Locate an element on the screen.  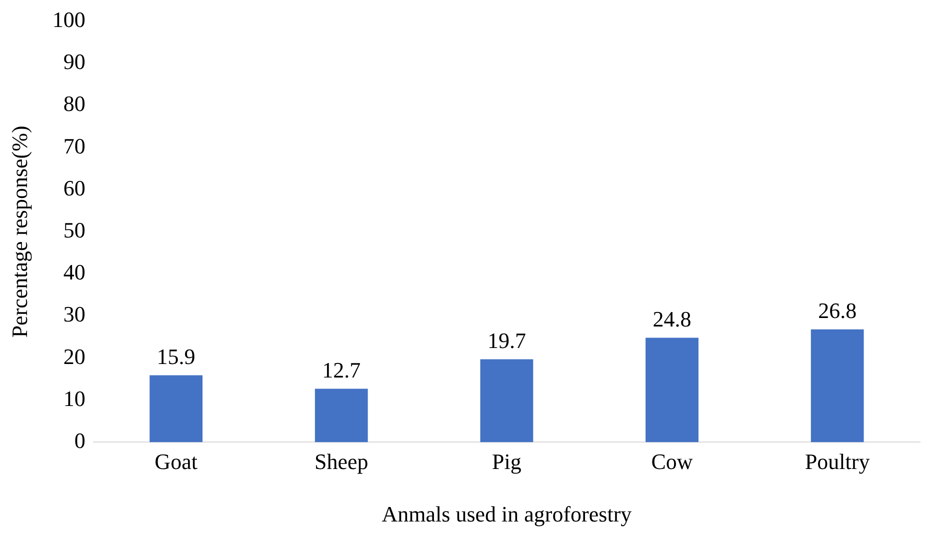
data-label: 24.8 is located at coordinates (672, 319).